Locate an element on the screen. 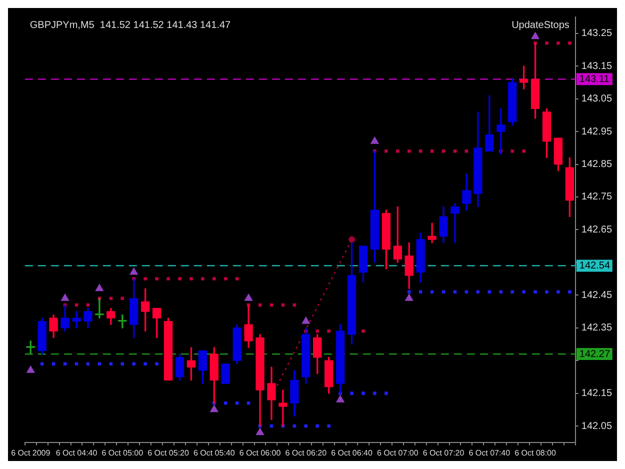  x-tick-label: 6 Oct 07:00 is located at coordinates (397, 453).